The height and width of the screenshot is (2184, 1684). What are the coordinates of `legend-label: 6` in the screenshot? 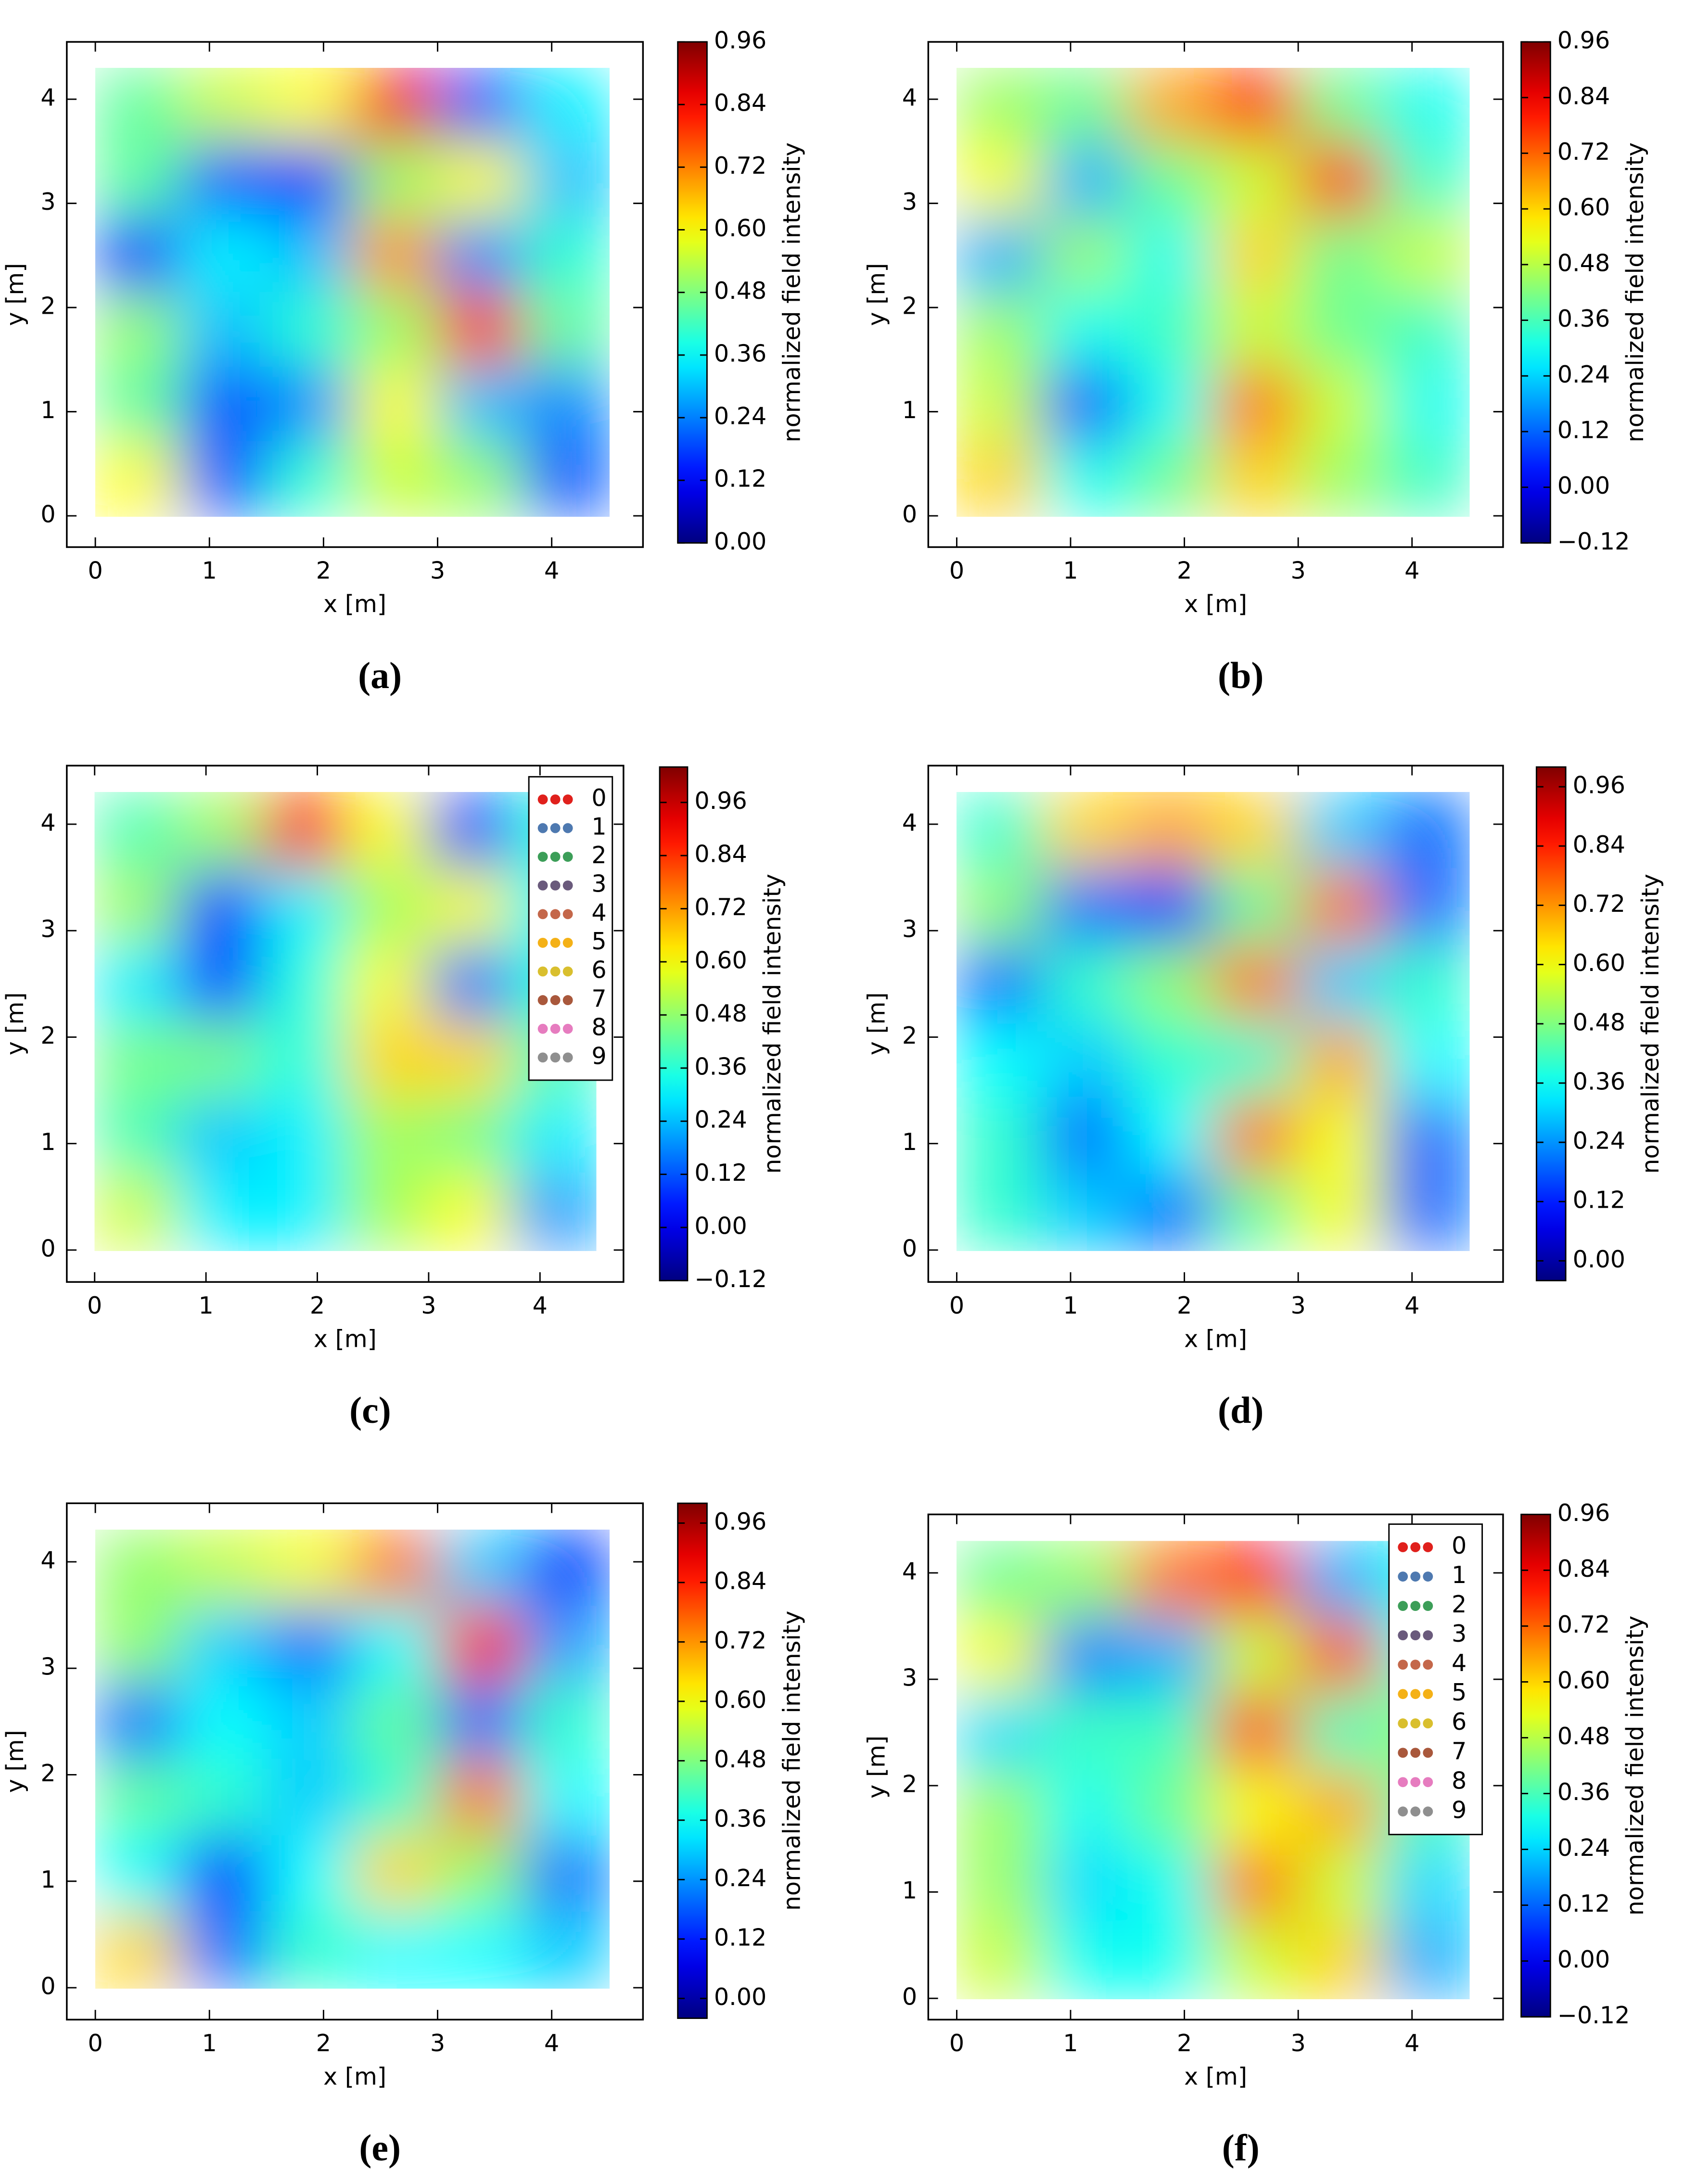 It's located at (1459, 1722).